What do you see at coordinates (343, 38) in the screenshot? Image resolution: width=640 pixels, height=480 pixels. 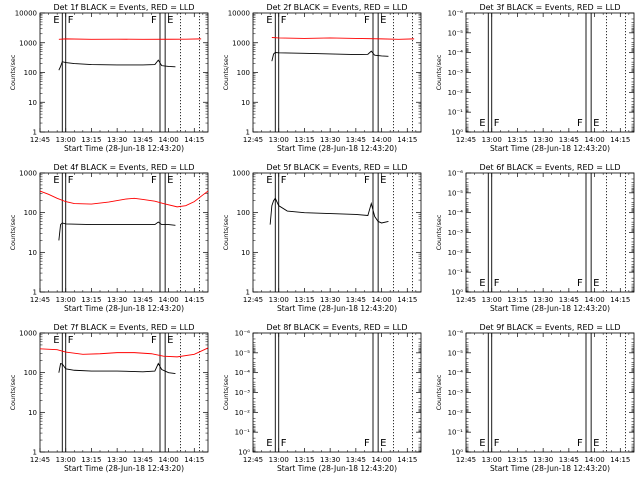 I see `series-line-lld` at bounding box center [343, 38].